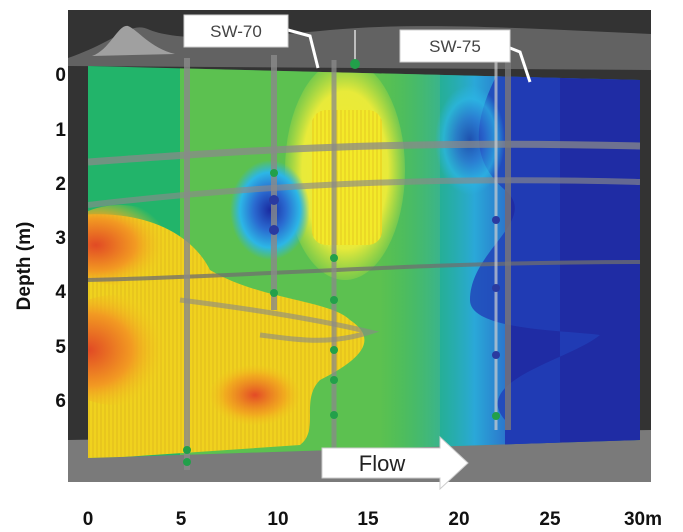 Image resolution: width=683 pixels, height=532 pixels. What do you see at coordinates (60, 75) in the screenshot?
I see `y-tick-0: 0` at bounding box center [60, 75].